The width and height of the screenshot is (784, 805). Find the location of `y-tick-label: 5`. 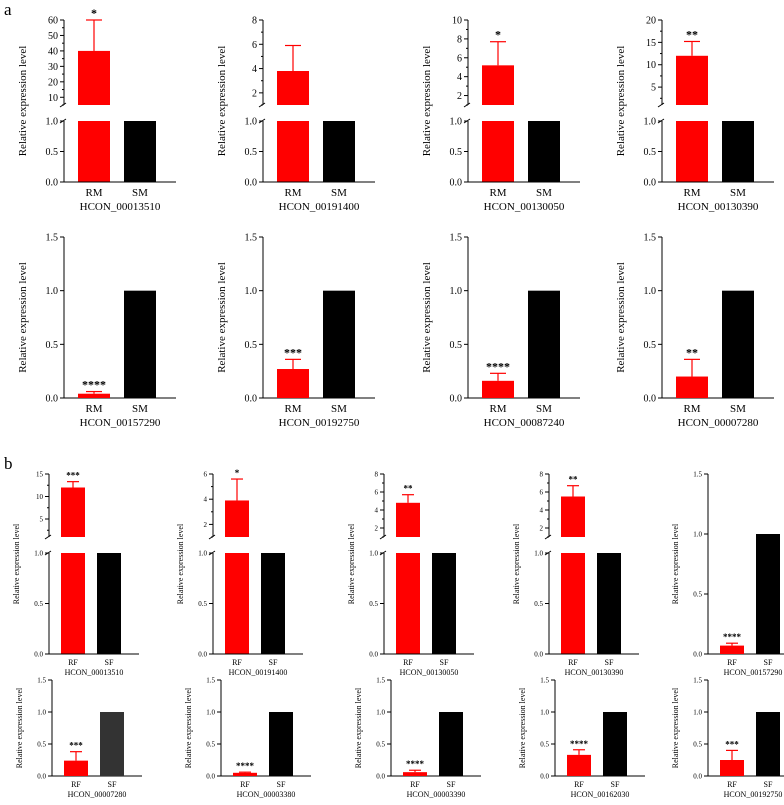

y-tick-label: 5 is located at coordinates (42, 519).